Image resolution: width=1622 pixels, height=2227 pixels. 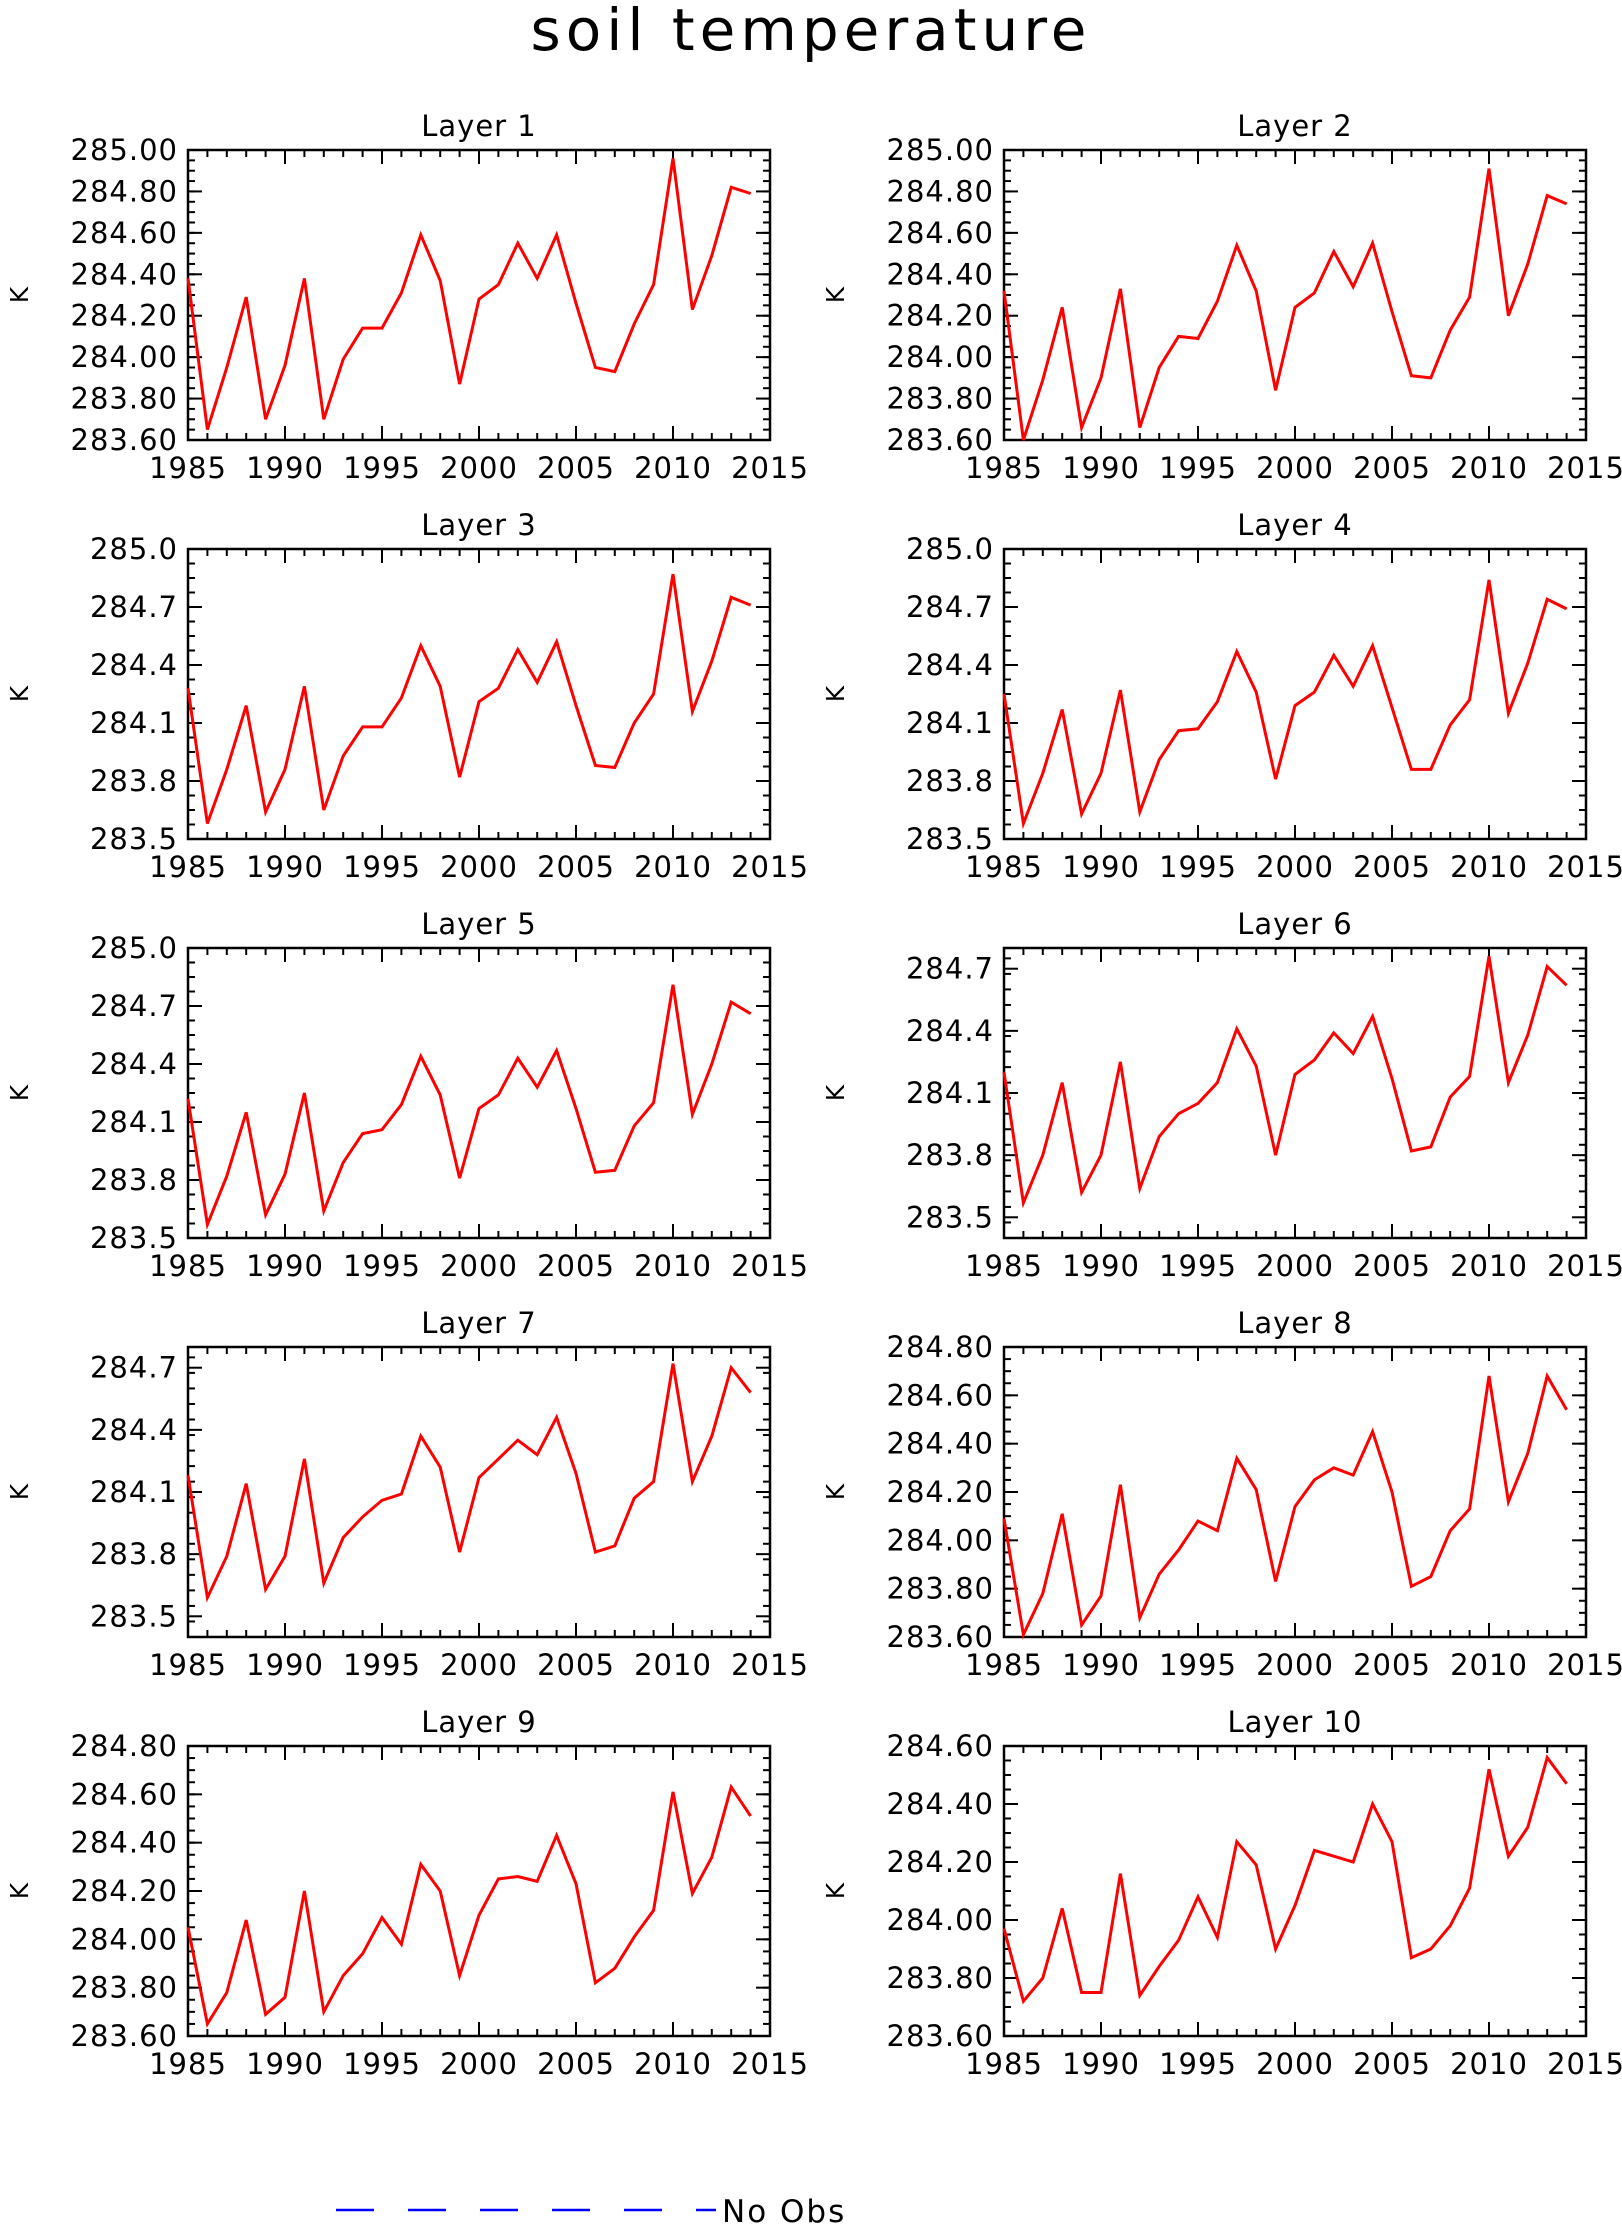 What do you see at coordinates (1295, 924) in the screenshot?
I see `panel-title-layer-6: Layer 6` at bounding box center [1295, 924].